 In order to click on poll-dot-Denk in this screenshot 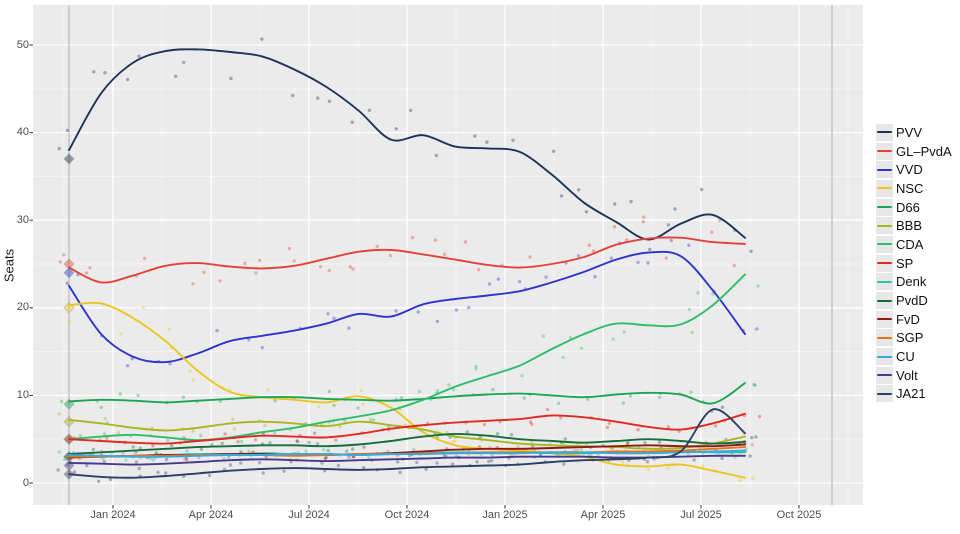, I will do `click(249, 451)`.